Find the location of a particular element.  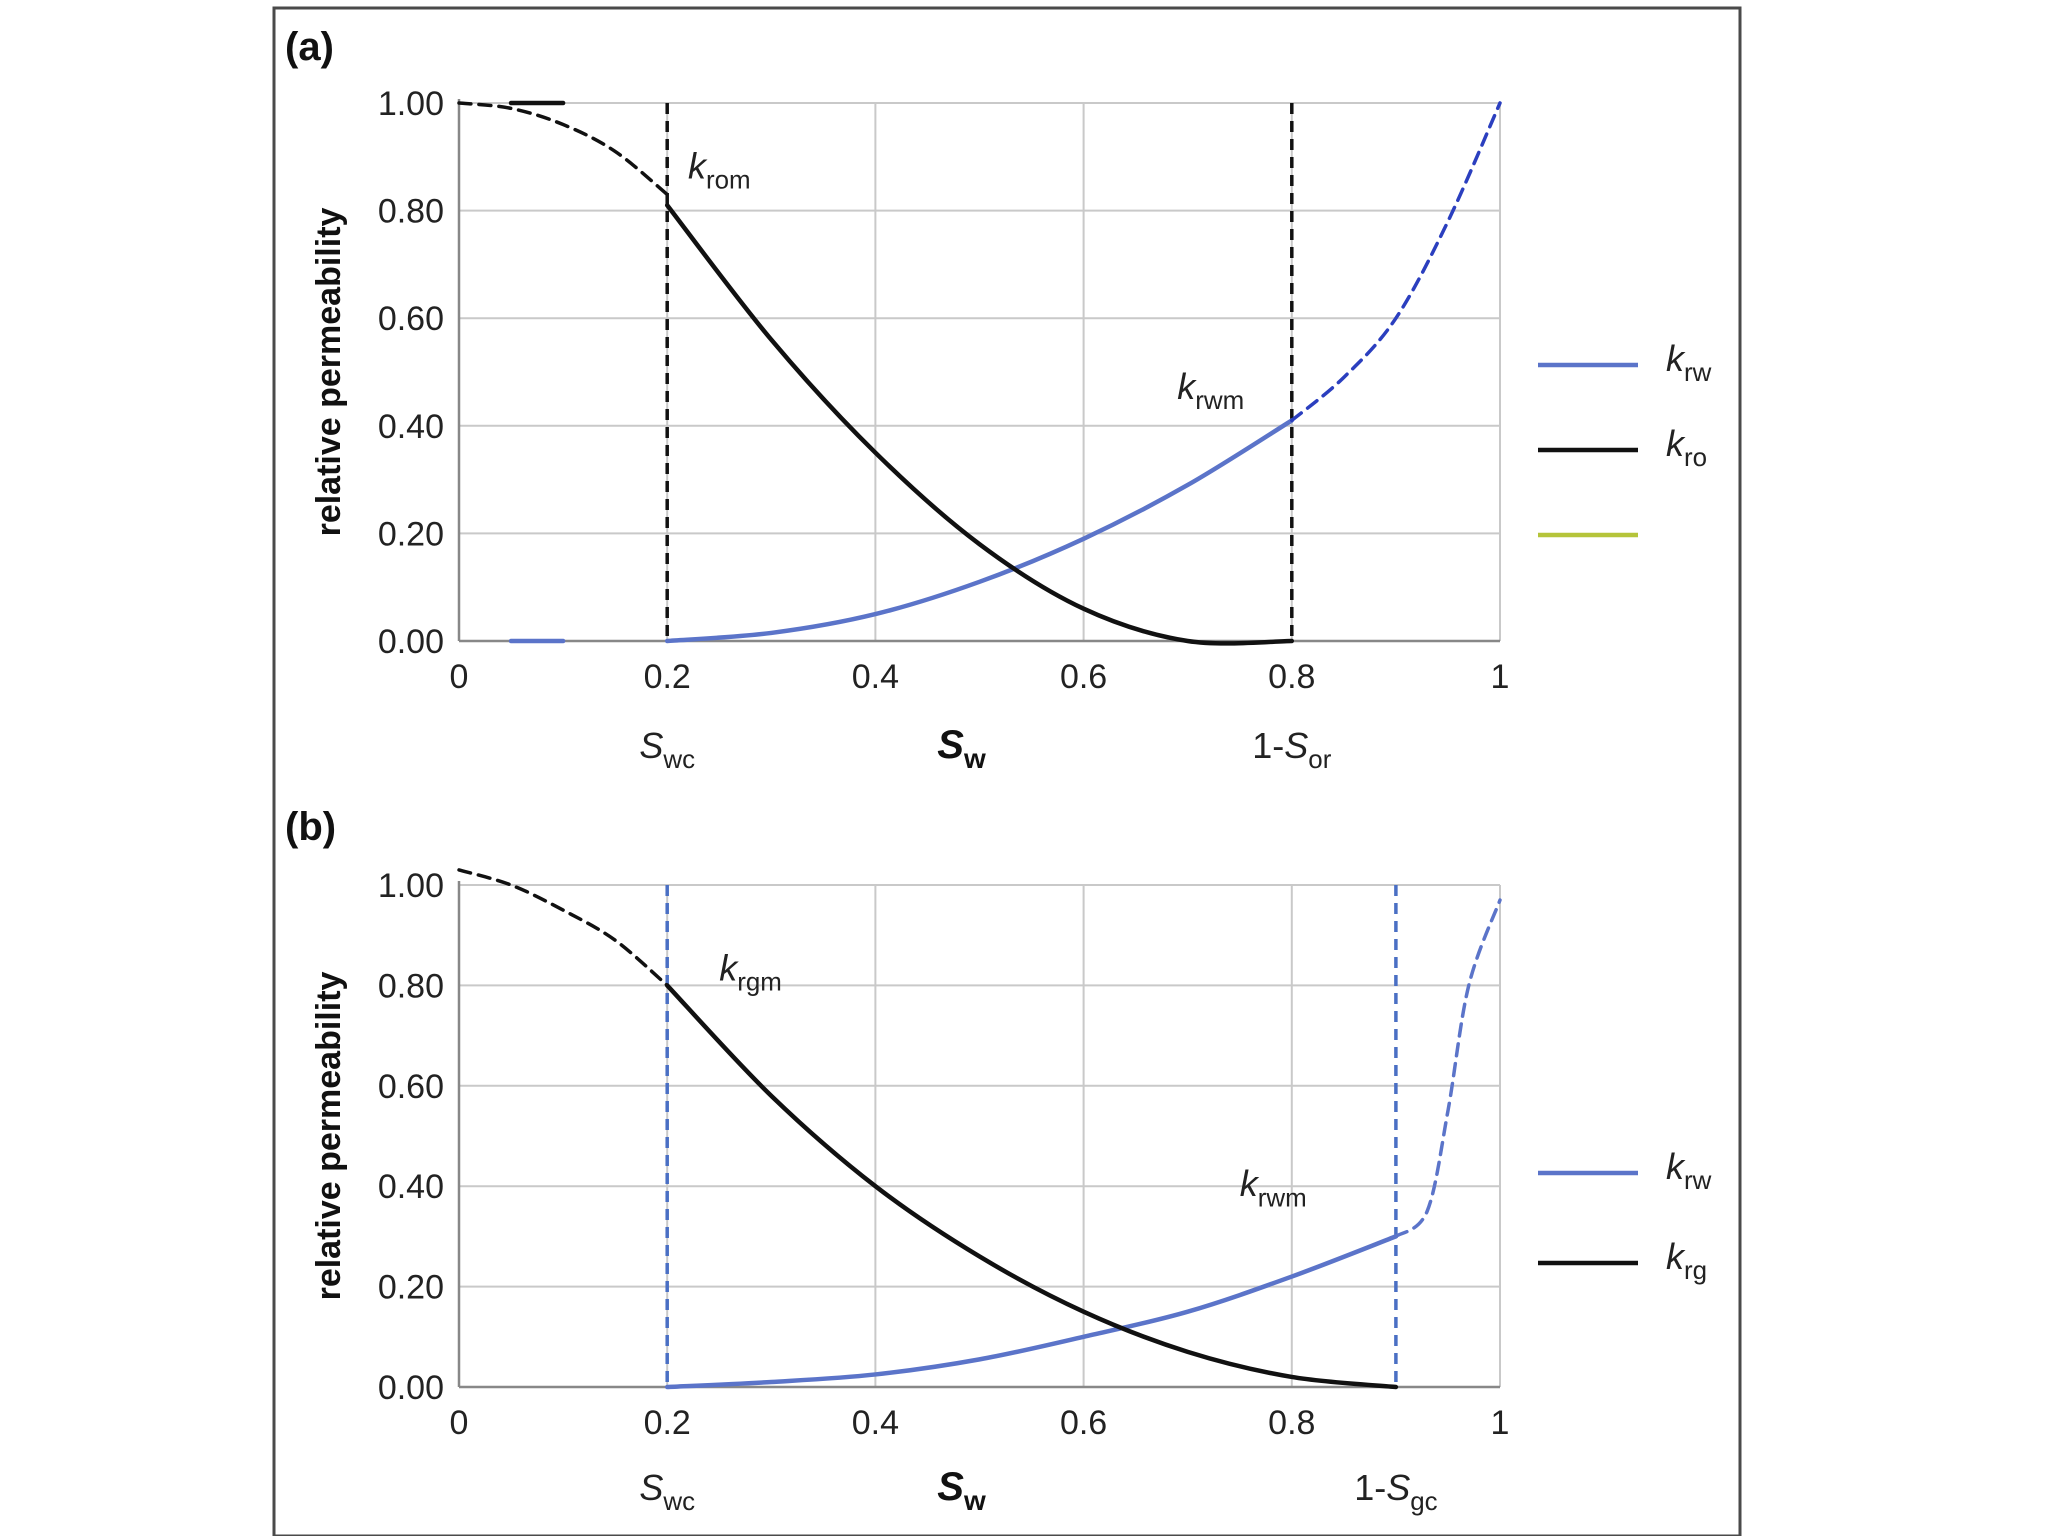

legend-label: kro is located at coordinates (1686, 447).